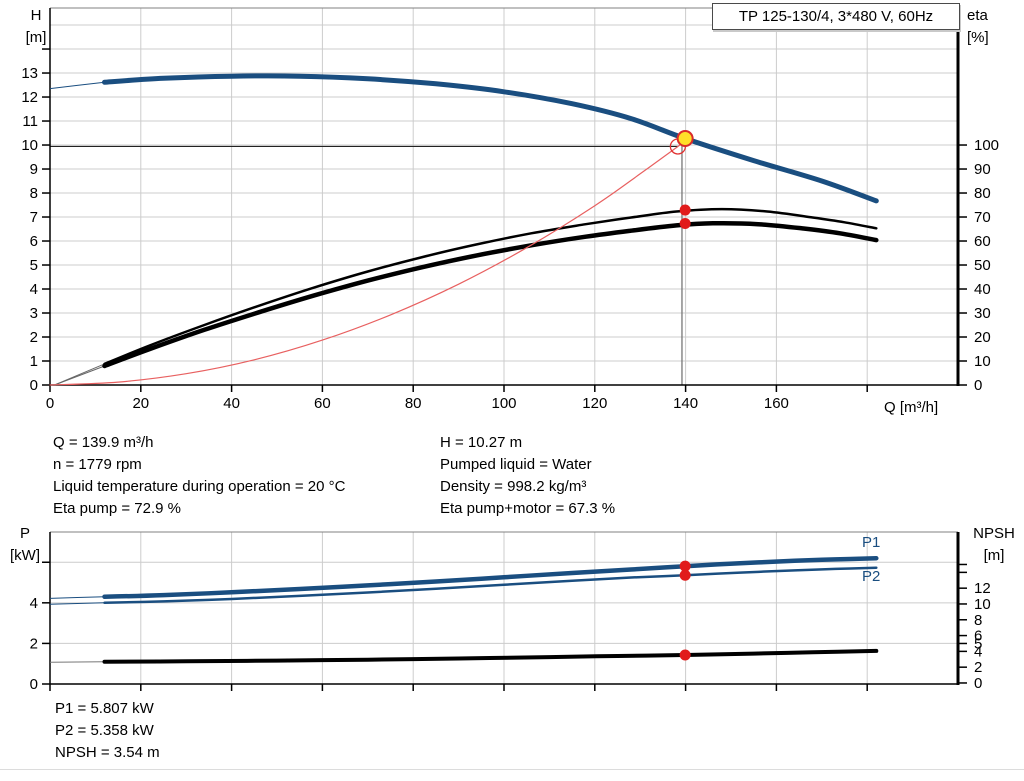 This screenshot has width=1024, height=781. Describe the element at coordinates (594, 403) in the screenshot. I see `svg-text: 120` at that location.